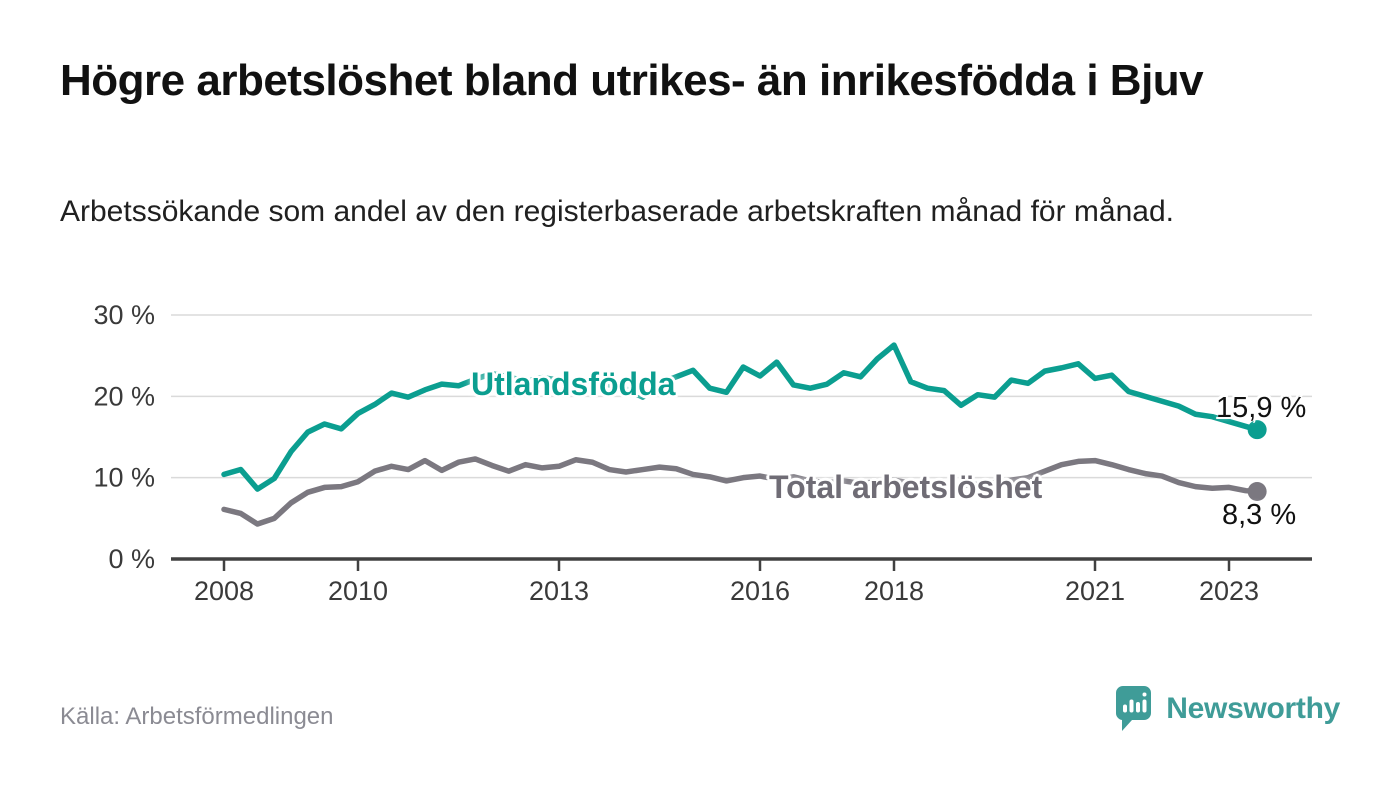 This screenshot has height=794, width=1400. What do you see at coordinates (224, 591) in the screenshot?
I see `x-tick-label: 2008` at bounding box center [224, 591].